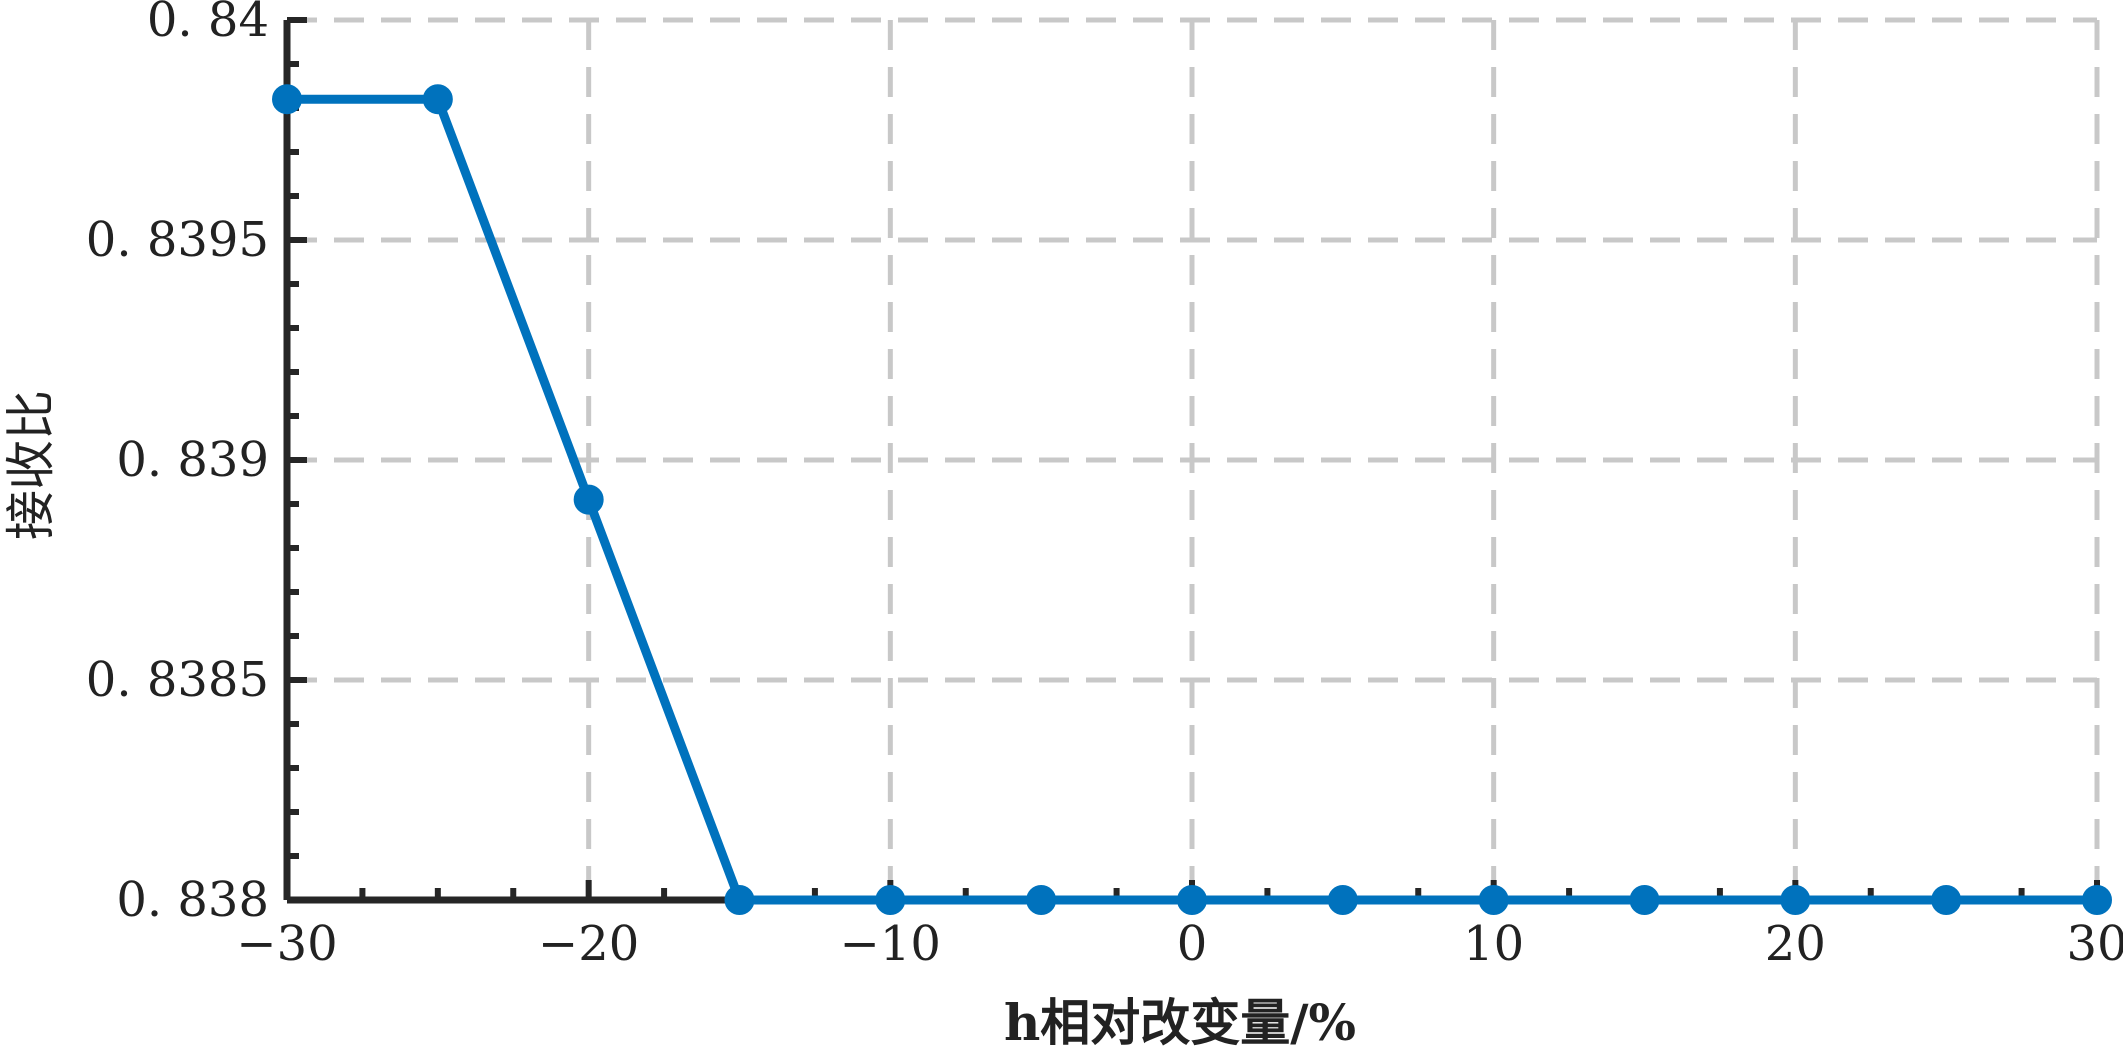 This screenshot has height=1053, width=2123. What do you see at coordinates (192, 460) in the screenshot?
I see `y-tick-label: 0. 839` at bounding box center [192, 460].